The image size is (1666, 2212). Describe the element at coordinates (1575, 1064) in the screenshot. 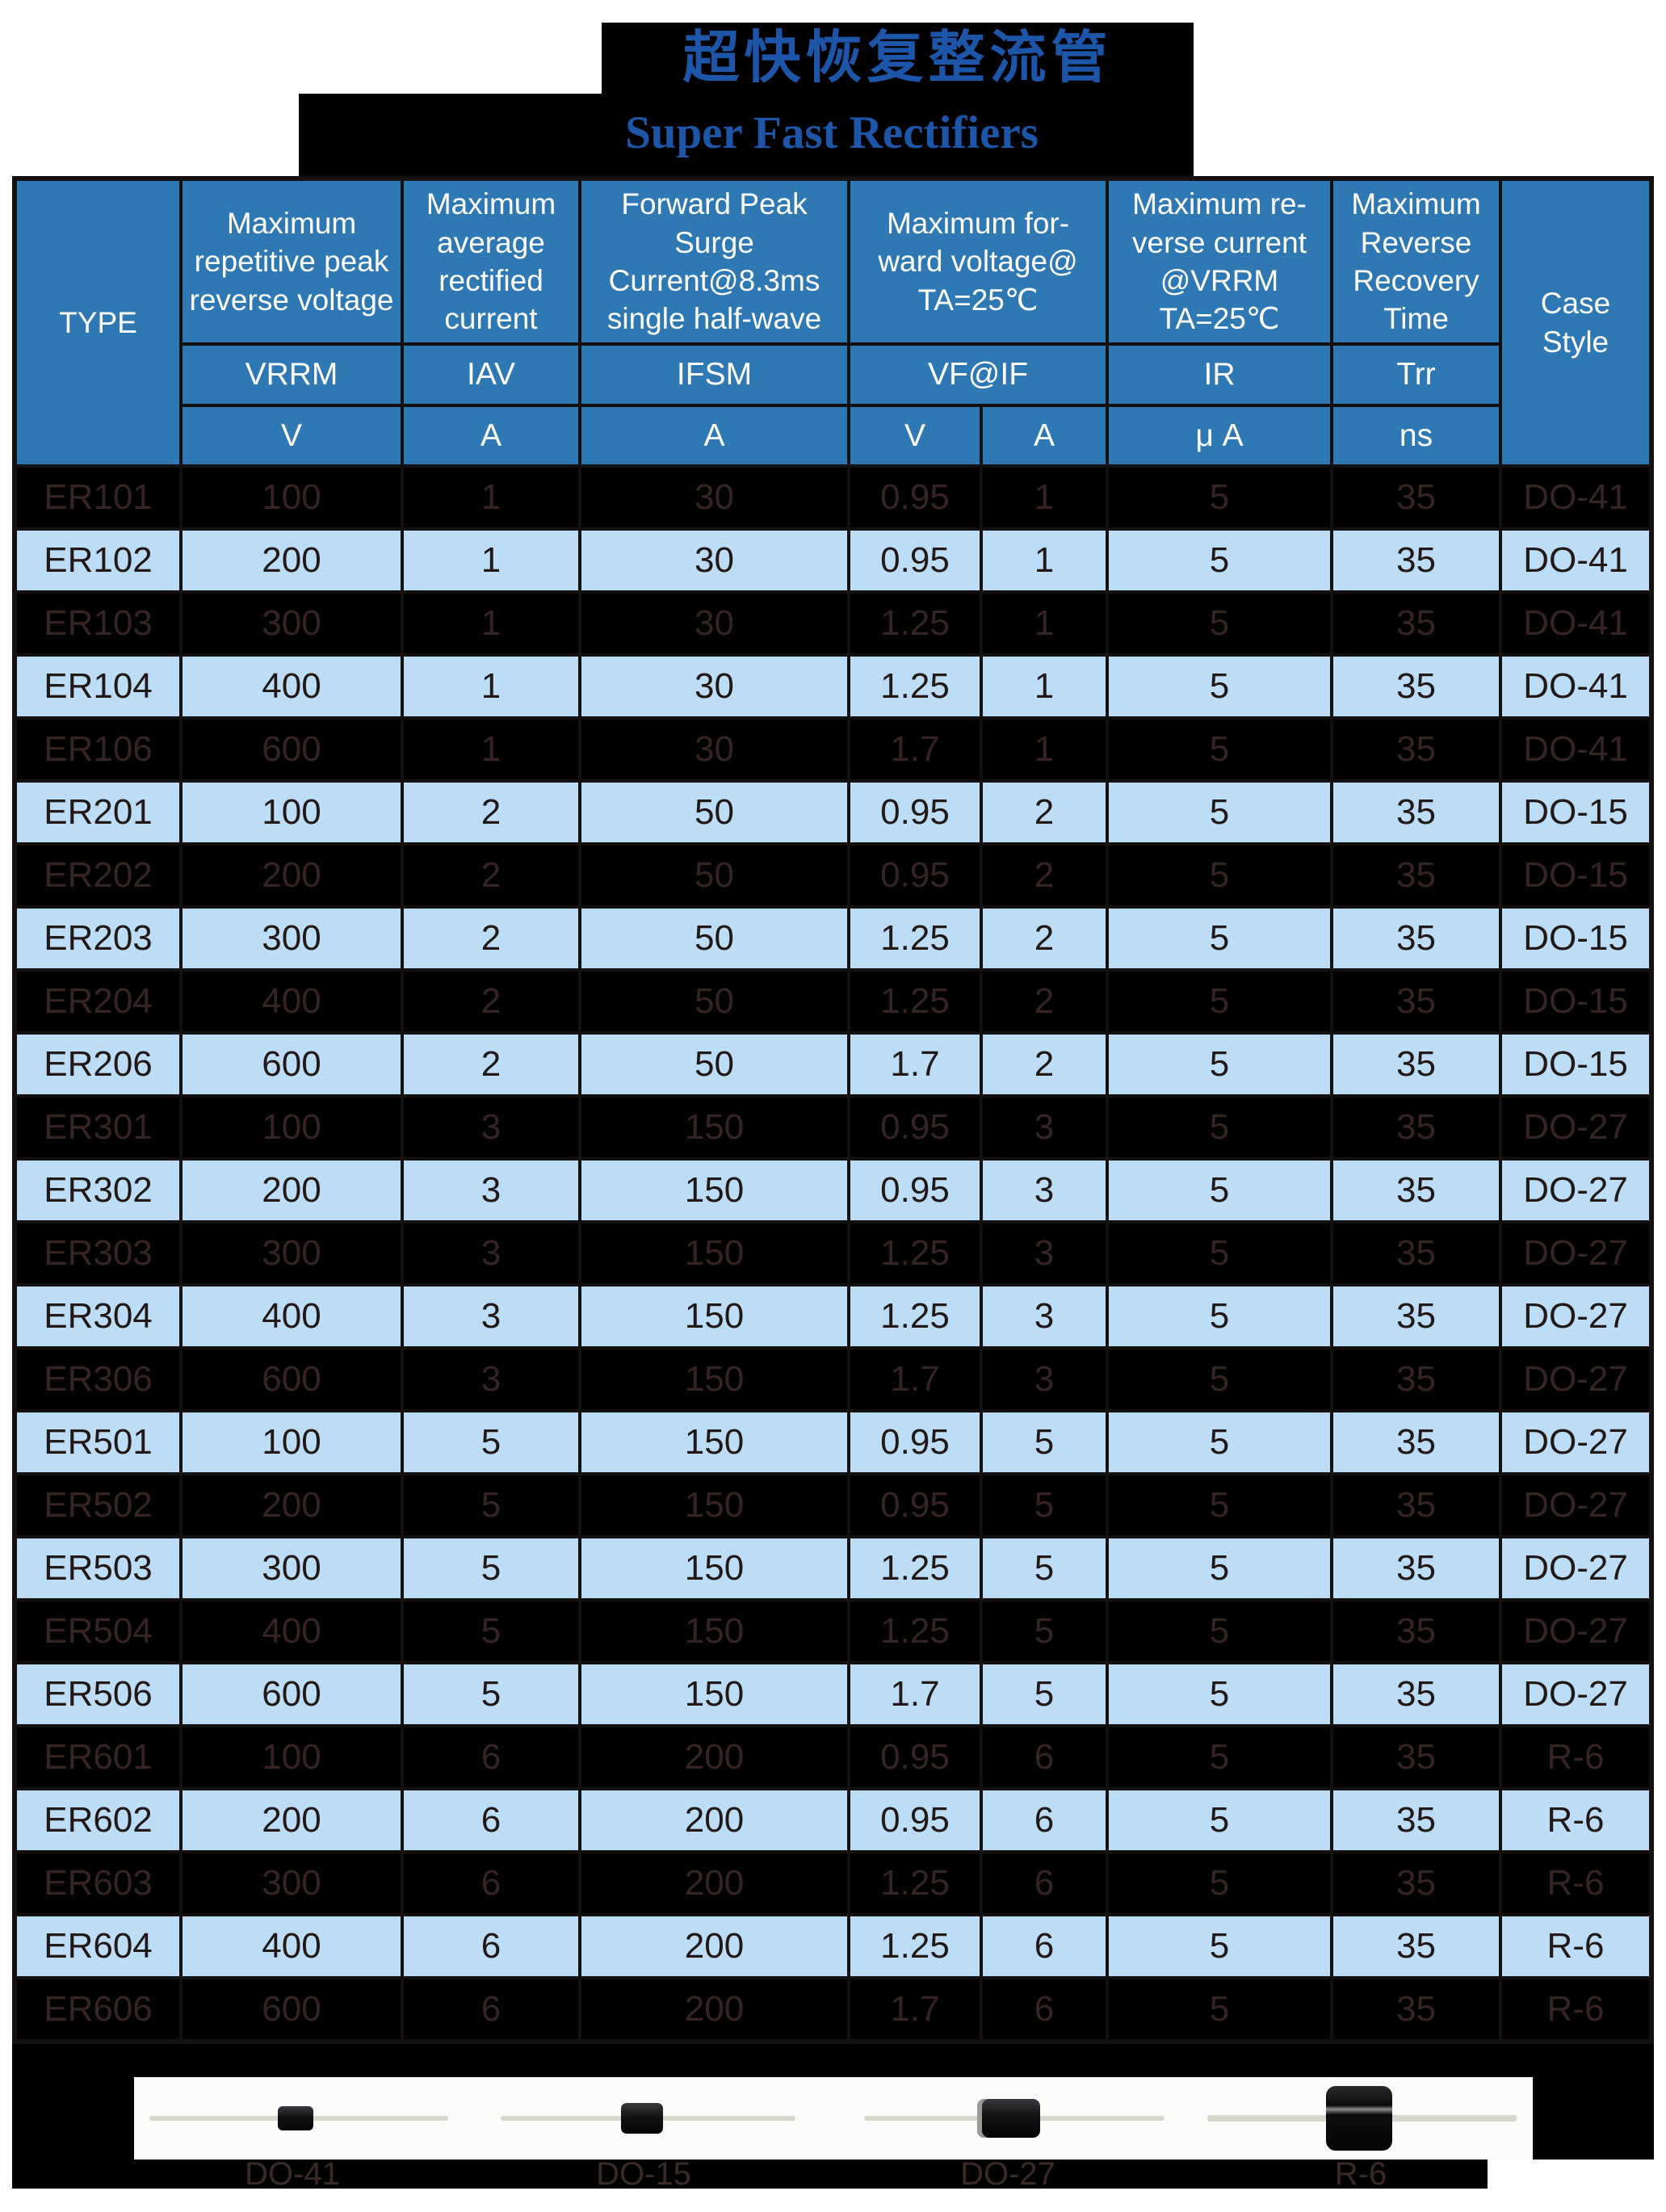

I see `cell-case: DO-15` at that location.